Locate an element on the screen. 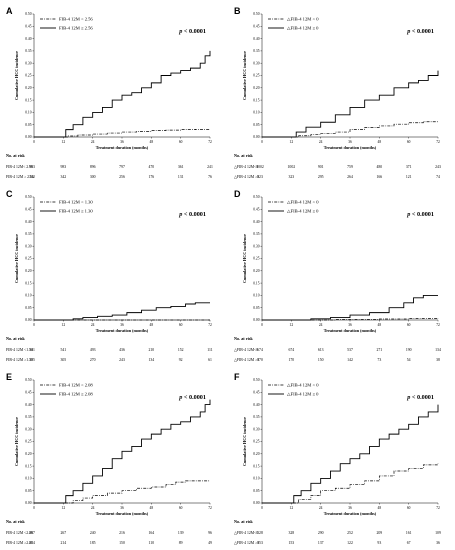 The image size is (455, 550). y-tick-label: 0.05 is located at coordinates (256, 308).